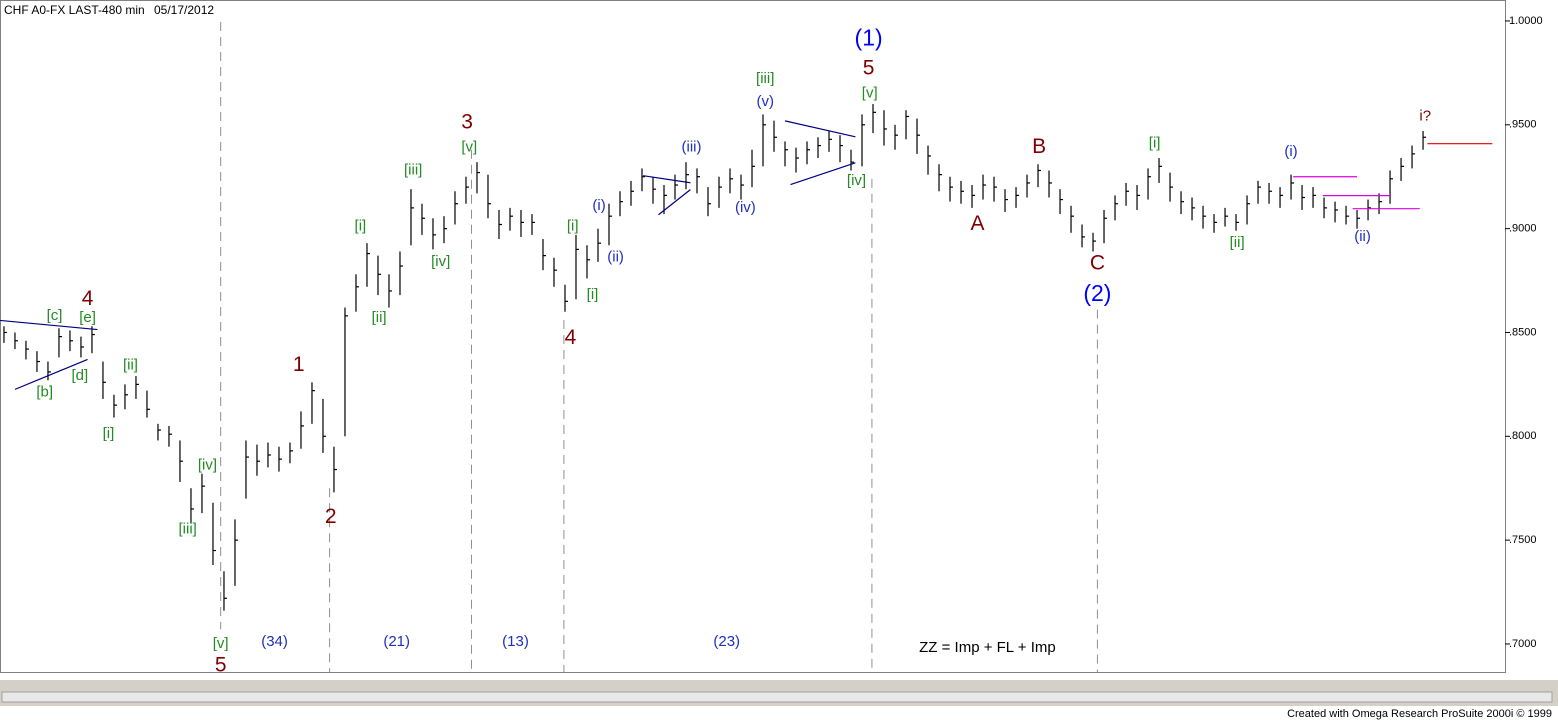 This screenshot has height=721, width=1558. I want to click on y-tick-label: .8500, so click(1523, 332).